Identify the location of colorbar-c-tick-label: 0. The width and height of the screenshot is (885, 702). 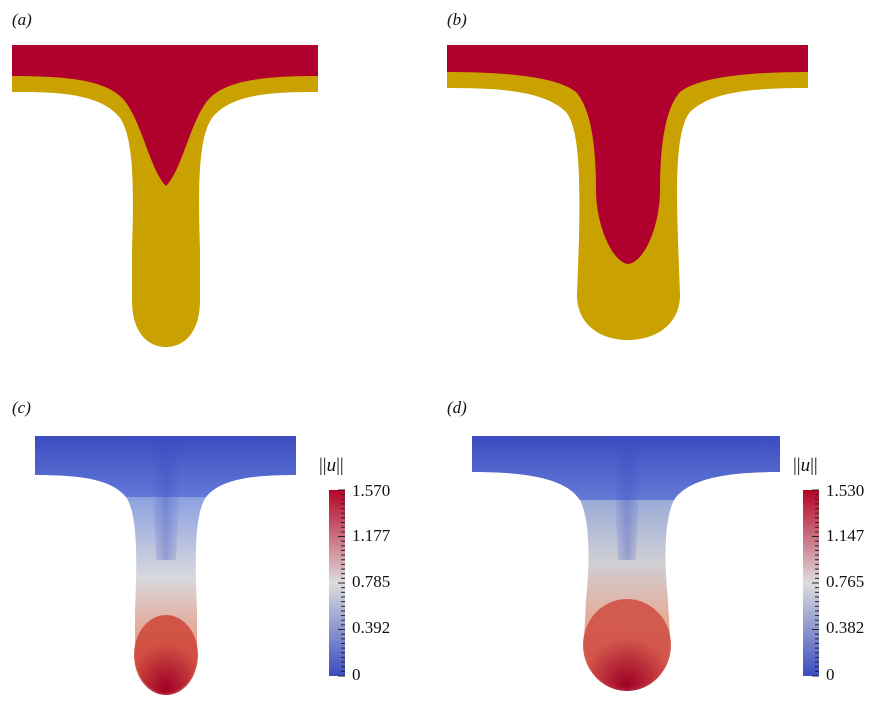
(356, 674).